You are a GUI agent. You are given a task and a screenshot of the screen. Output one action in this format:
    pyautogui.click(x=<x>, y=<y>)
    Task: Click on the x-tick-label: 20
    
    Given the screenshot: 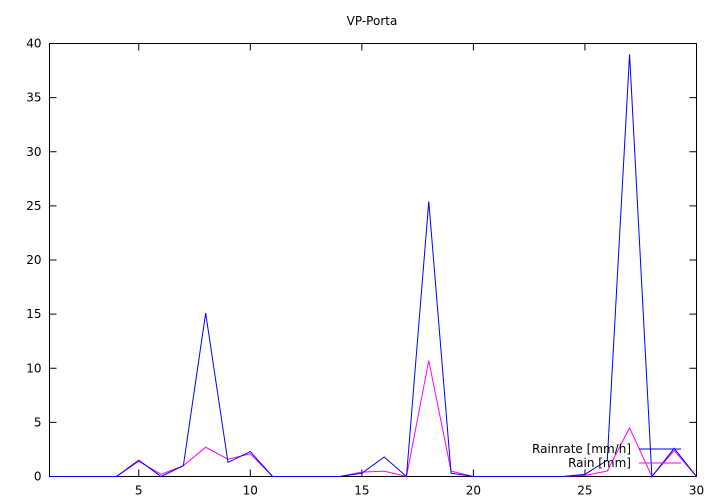 What is the action you would take?
    pyautogui.click(x=473, y=491)
    